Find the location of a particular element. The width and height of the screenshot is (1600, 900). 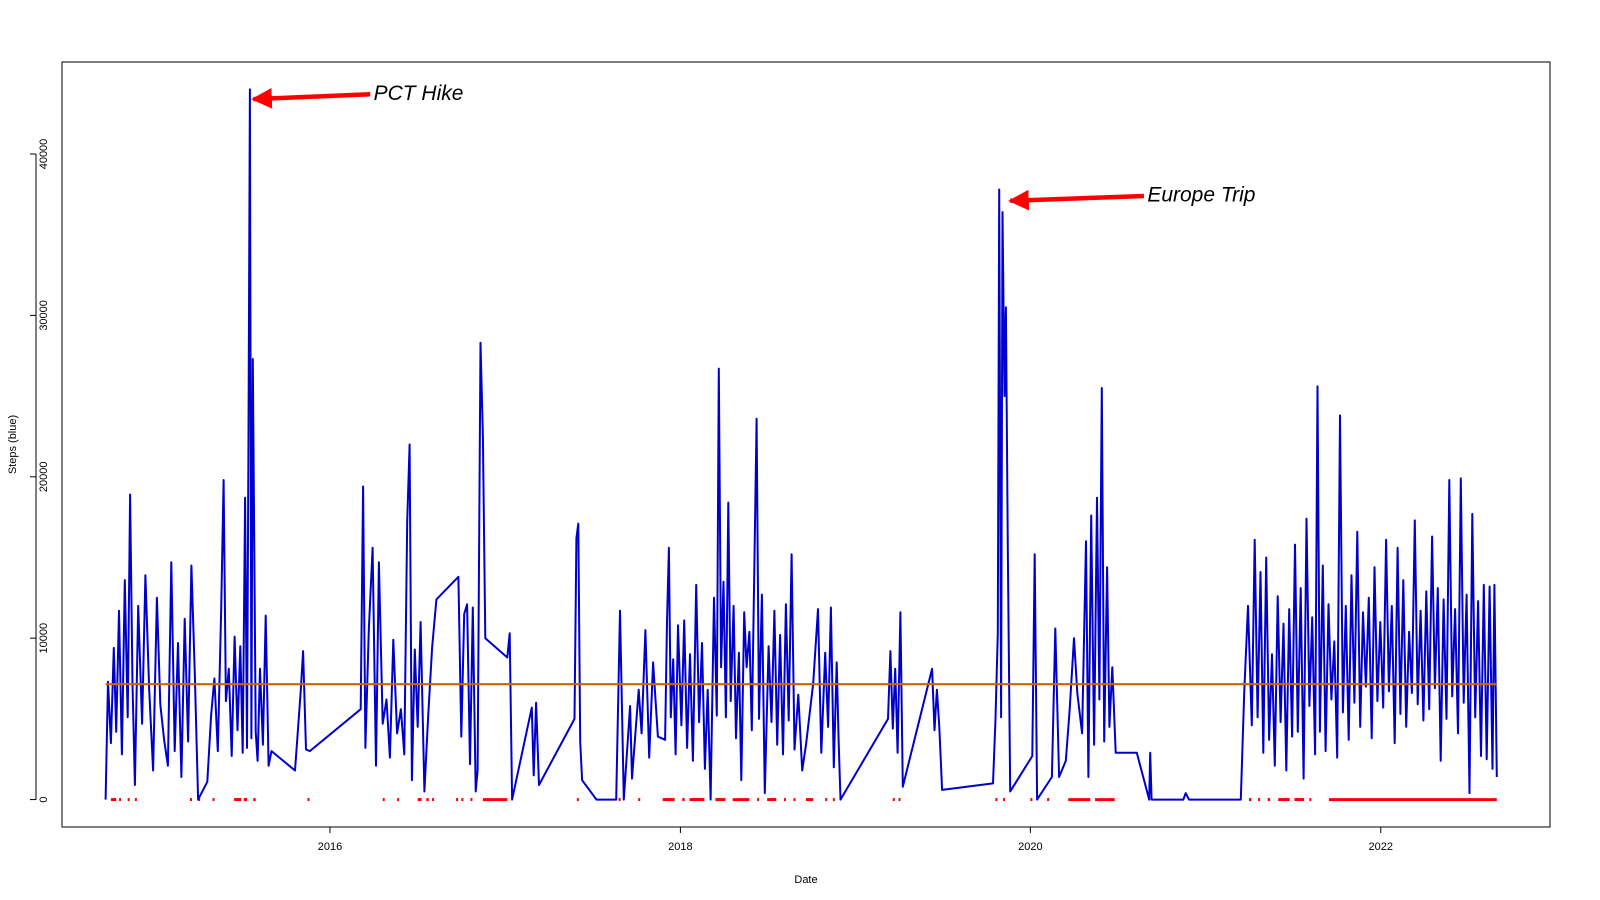

x-tick-label: 2020 is located at coordinates (1030, 847).